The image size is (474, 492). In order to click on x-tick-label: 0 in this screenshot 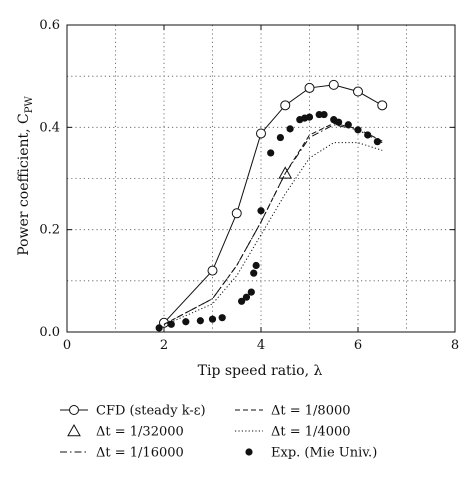, I will do `click(67, 345)`.